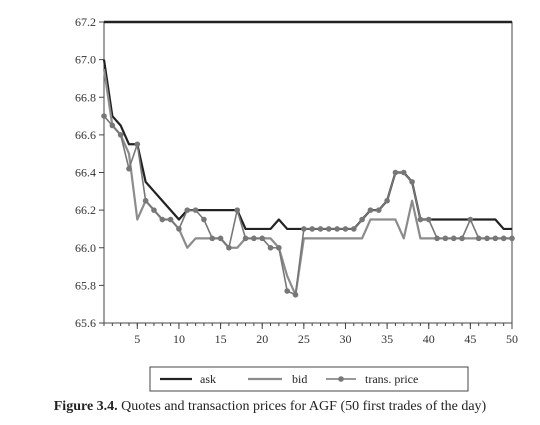  I want to click on y-tick-label: 66.0, so click(85, 248).